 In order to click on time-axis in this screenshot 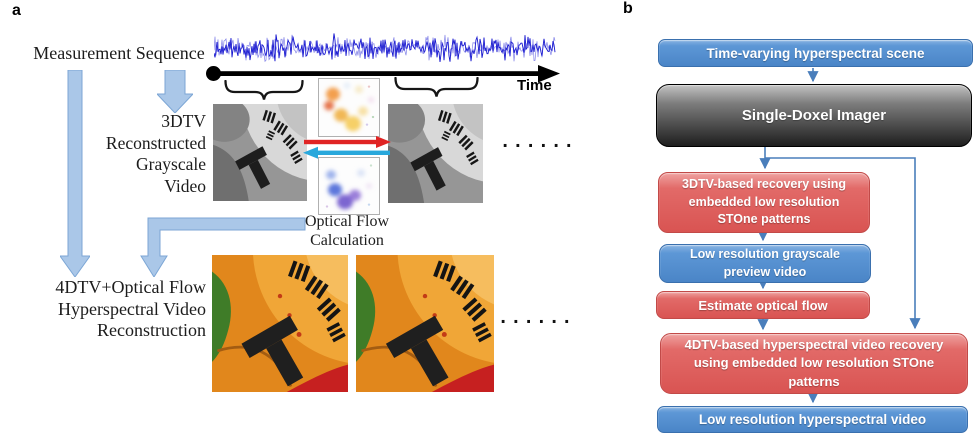, I will do `click(383, 74)`.